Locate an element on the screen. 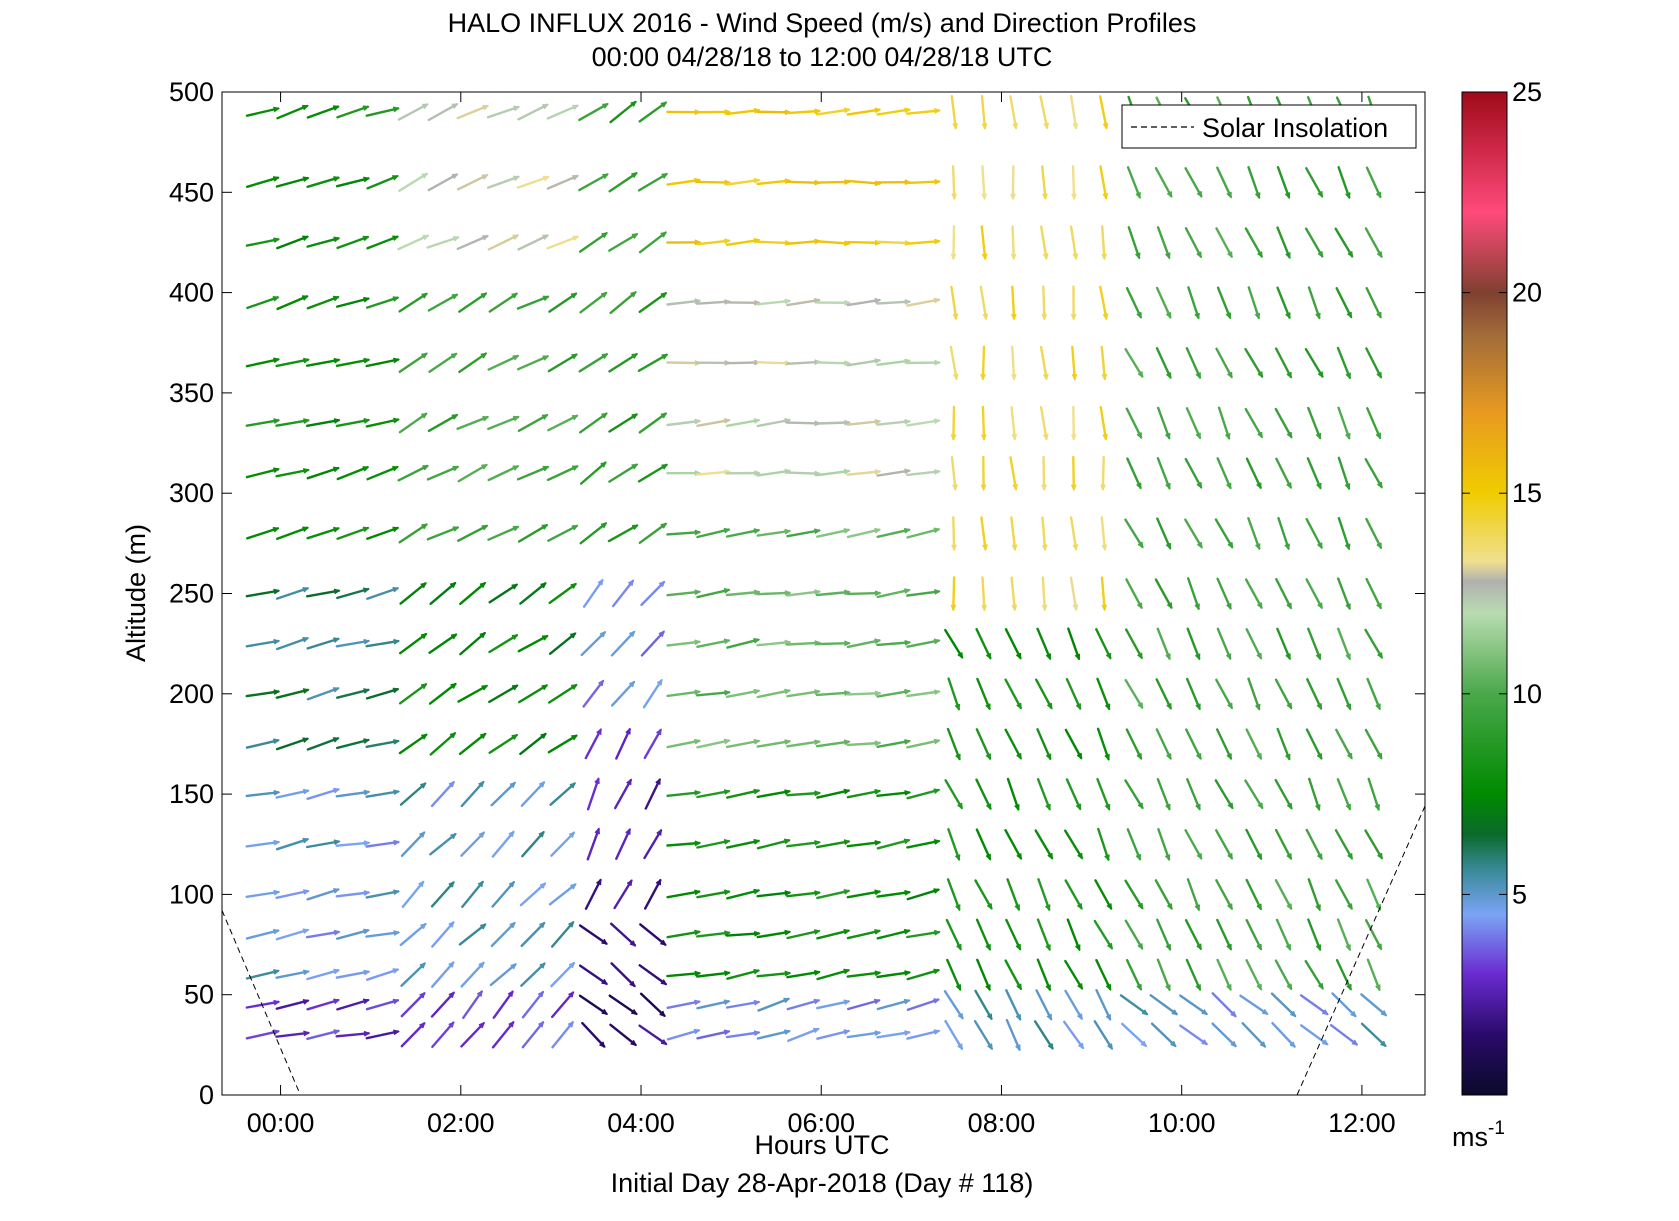  y-tick-label: 450 is located at coordinates (191, 192).